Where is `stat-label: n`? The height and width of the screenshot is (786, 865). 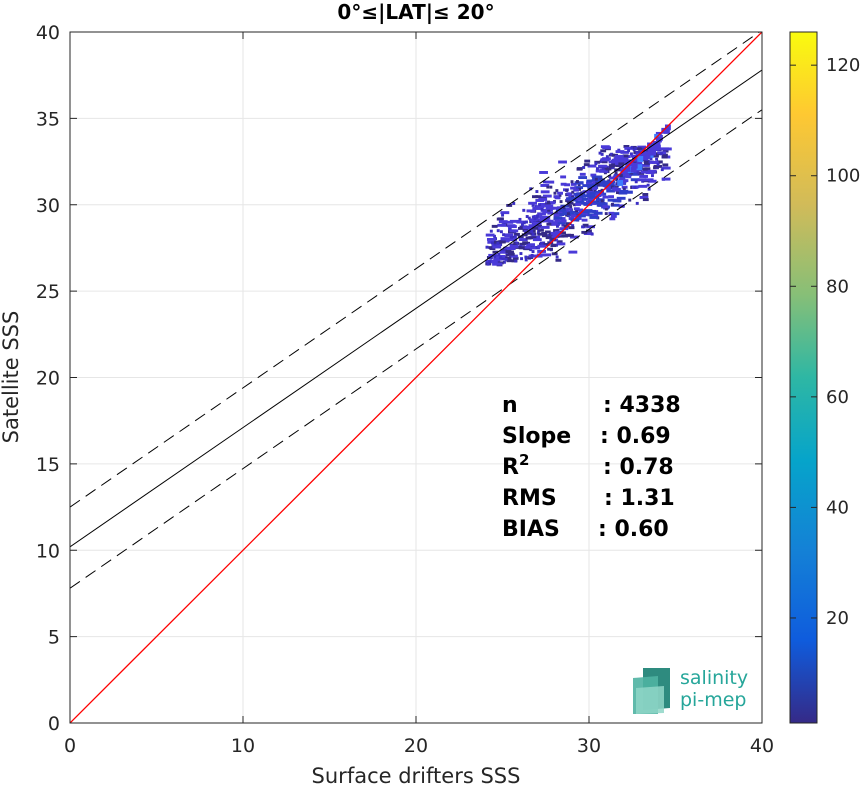 stat-label: n is located at coordinates (510, 405).